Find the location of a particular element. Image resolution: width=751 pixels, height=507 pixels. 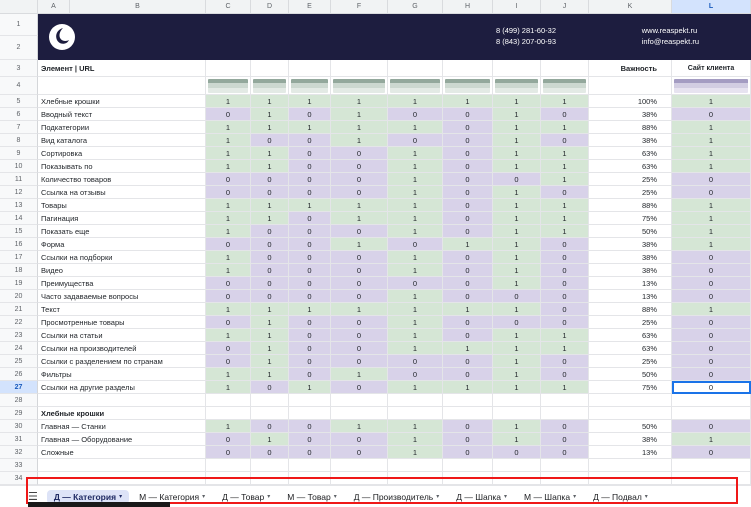

row-number: 23 is located at coordinates (19, 335).